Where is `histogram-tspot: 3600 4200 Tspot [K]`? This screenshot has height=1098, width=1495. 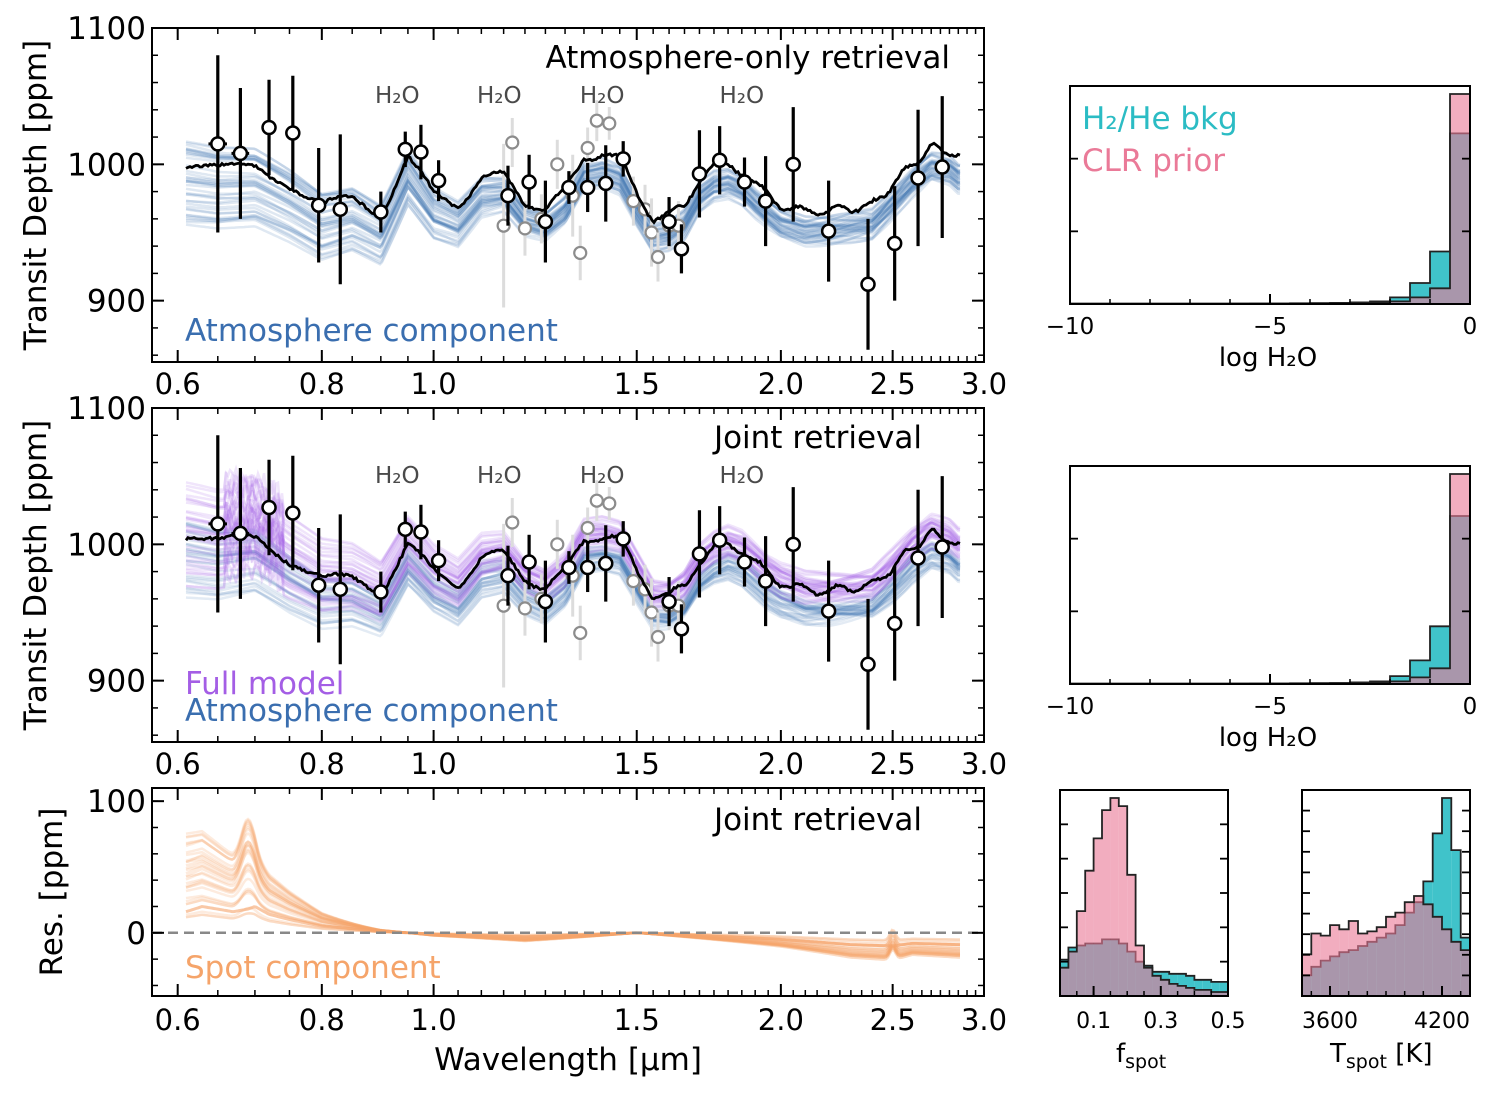
histogram-tspot: 3600 4200 Tspot [K] is located at coordinates (1386, 931).